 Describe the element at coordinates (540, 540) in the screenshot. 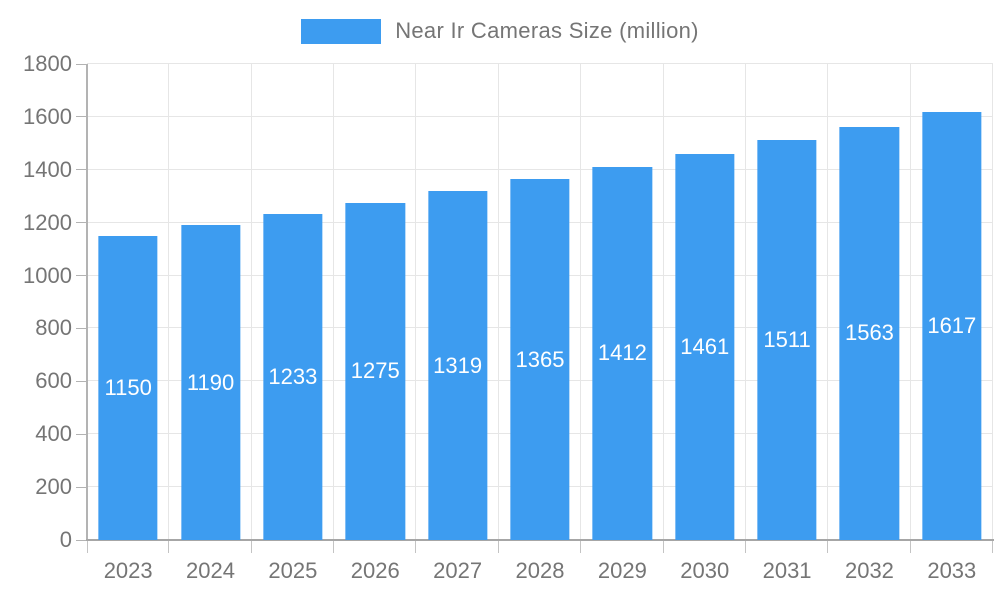

I see `x-axis-line` at that location.